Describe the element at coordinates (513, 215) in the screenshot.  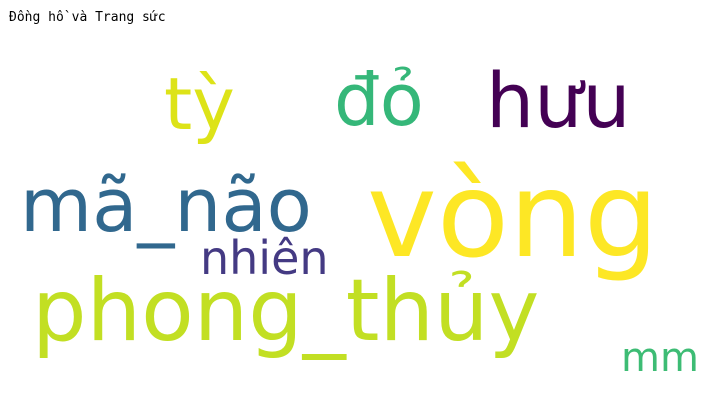
I see `word-vong: vòng` at that location.